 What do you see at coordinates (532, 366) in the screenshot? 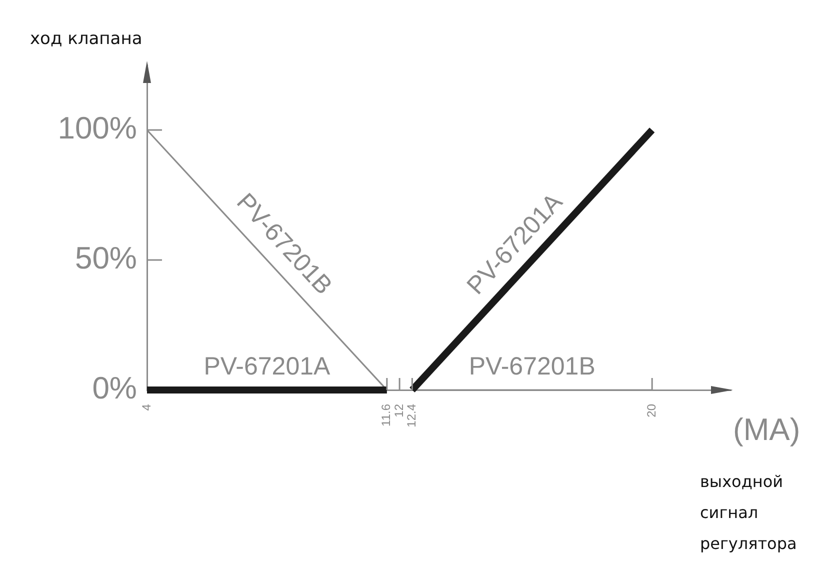
I see `series-label: PV-67201B` at bounding box center [532, 366].